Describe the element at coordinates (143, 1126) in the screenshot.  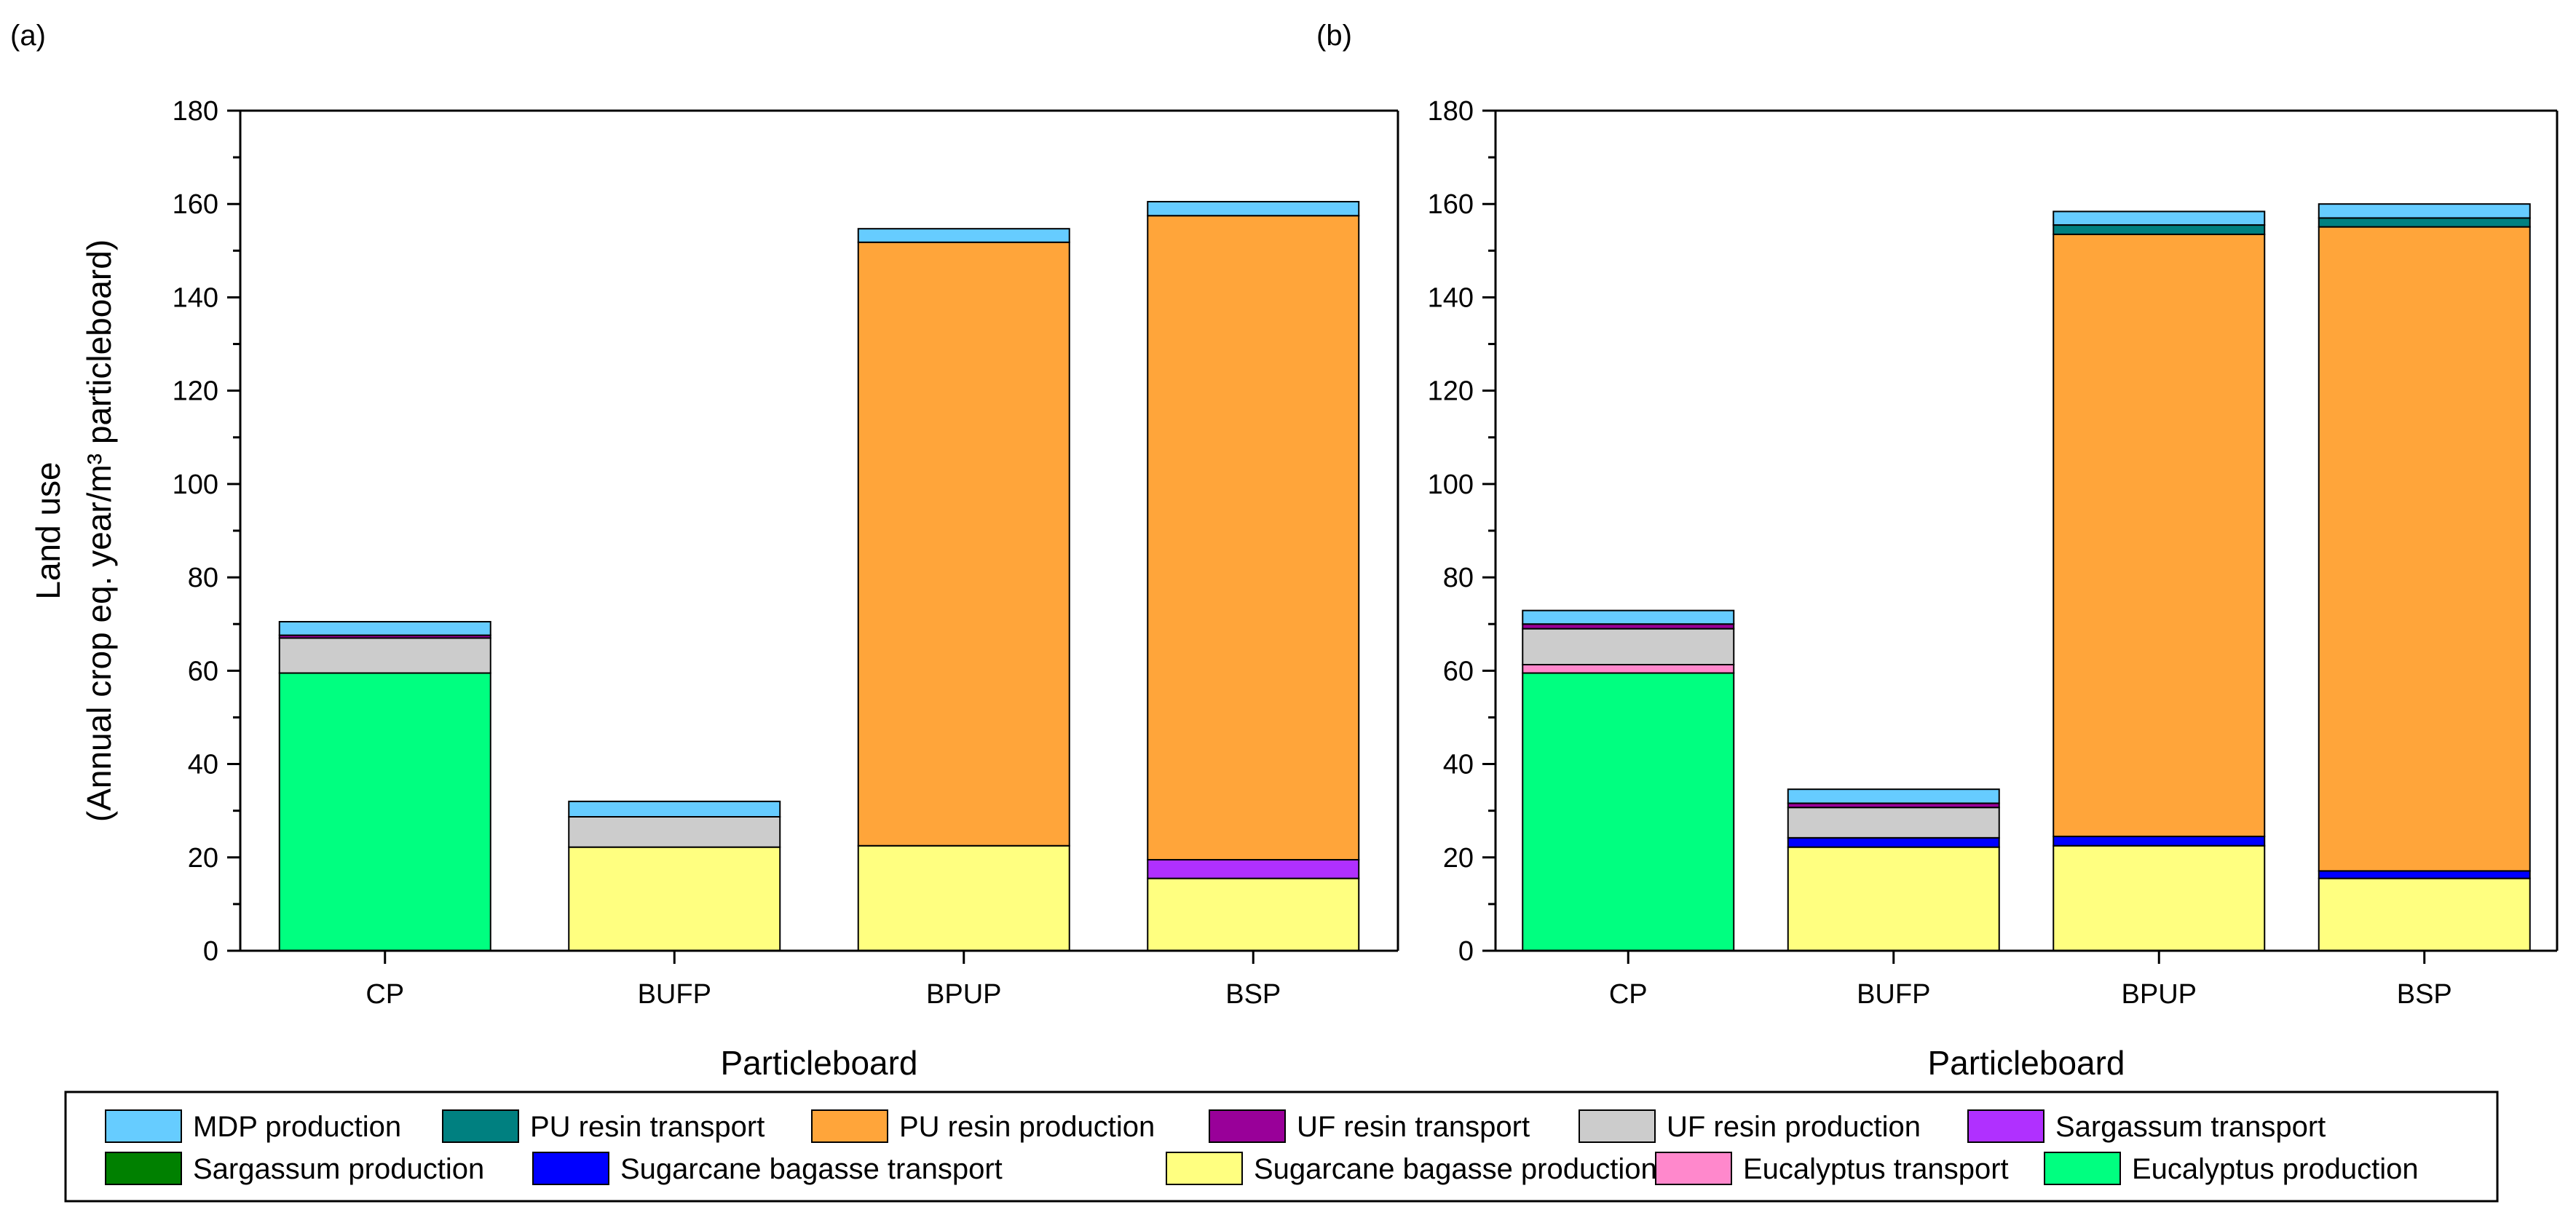
I see `legend-swatch-mdp-production` at that location.